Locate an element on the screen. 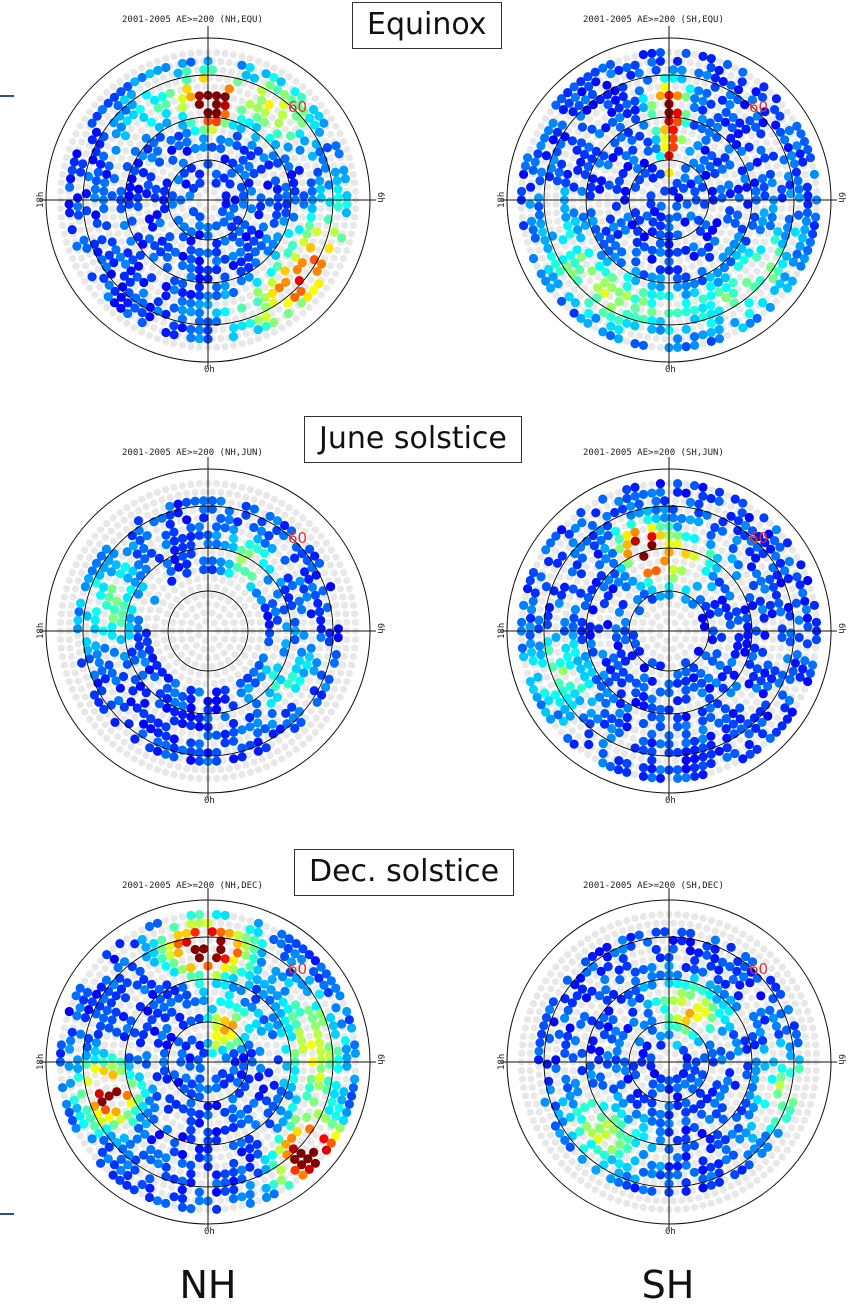 The height and width of the screenshot is (1316, 852). plot-title: 2001-2005 AE>=200 (NH,DEC) is located at coordinates (192, 886).